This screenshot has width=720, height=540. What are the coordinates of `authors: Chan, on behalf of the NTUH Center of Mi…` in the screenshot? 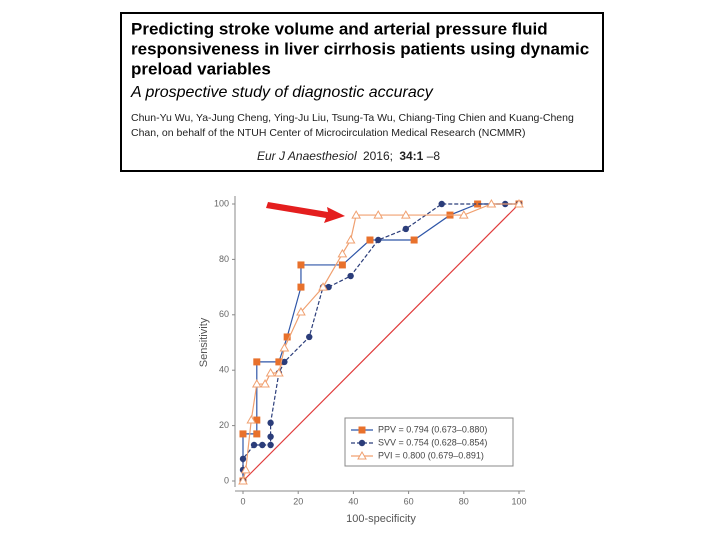 It's located at (328, 133).